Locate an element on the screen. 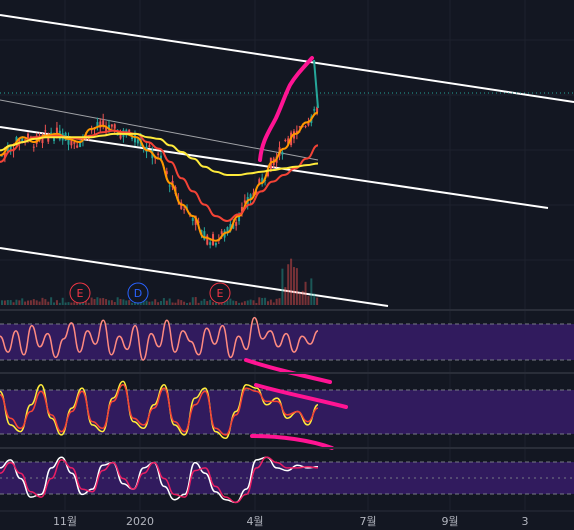  event-label: E is located at coordinates (80, 293).